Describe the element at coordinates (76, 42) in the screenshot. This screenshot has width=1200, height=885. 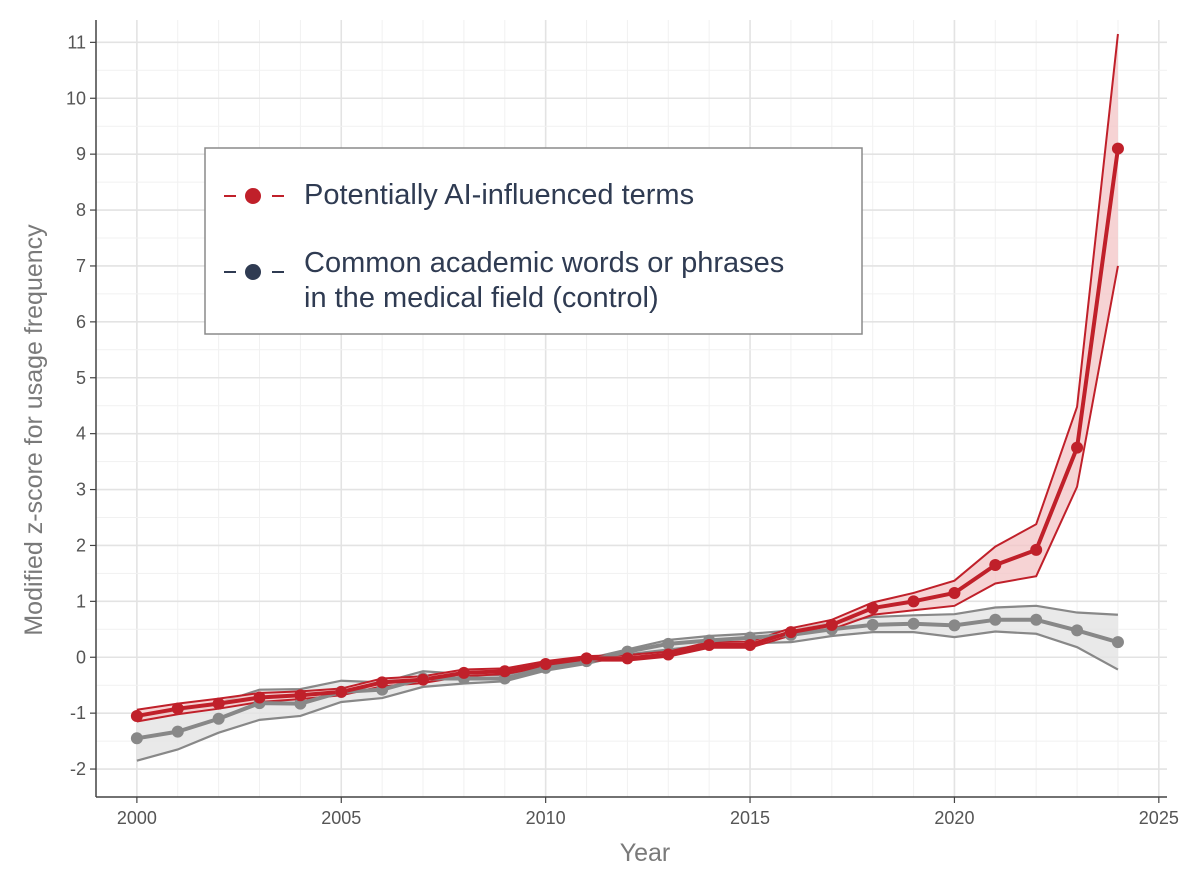
I see `y-tick-label: 11` at that location.